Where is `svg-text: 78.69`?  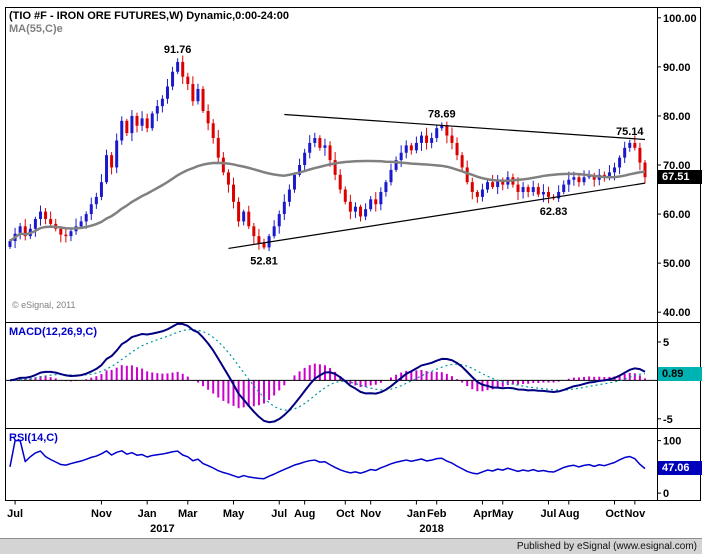 svg-text: 78.69 is located at coordinates (442, 114).